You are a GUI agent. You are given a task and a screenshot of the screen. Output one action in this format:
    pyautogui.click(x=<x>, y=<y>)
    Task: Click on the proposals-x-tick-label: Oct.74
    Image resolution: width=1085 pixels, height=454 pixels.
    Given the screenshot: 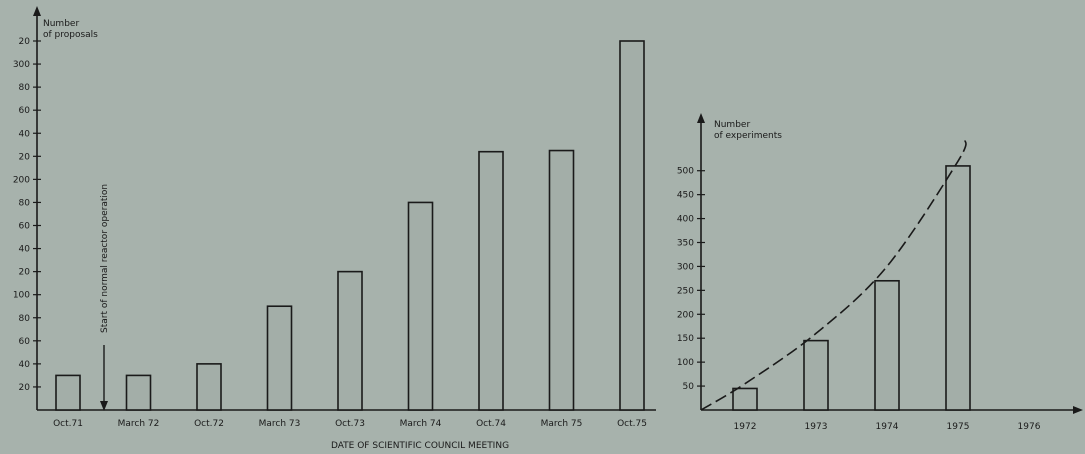 What is the action you would take?
    pyautogui.click(x=491, y=424)
    